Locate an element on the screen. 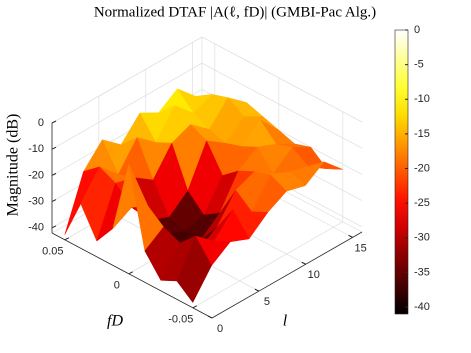 This screenshot has height=353, width=471. colorbar-tick-label: -35 is located at coordinates (422, 272).